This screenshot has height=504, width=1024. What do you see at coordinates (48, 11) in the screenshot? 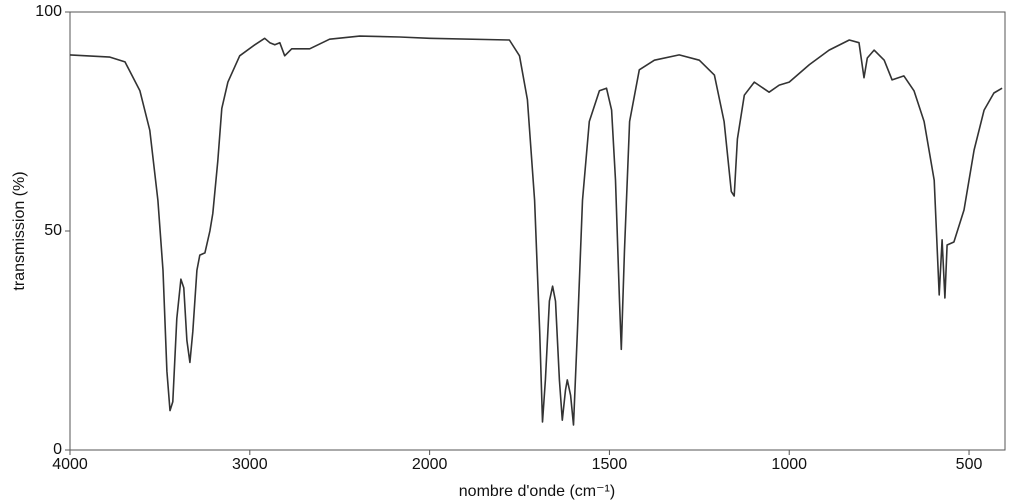
I see `y-tick-label: 100` at bounding box center [48, 11].